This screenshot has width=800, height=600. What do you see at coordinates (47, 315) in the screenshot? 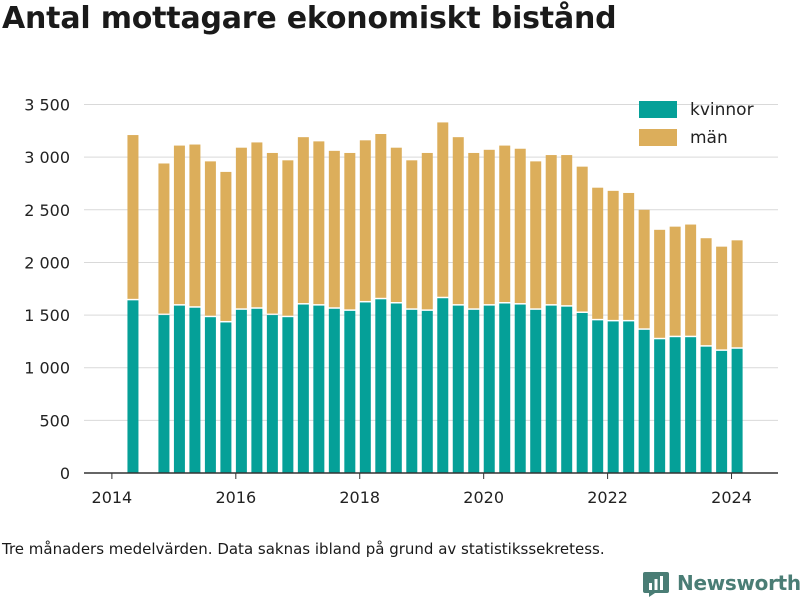
I see `y-tick-label: 1 500` at bounding box center [47, 315].